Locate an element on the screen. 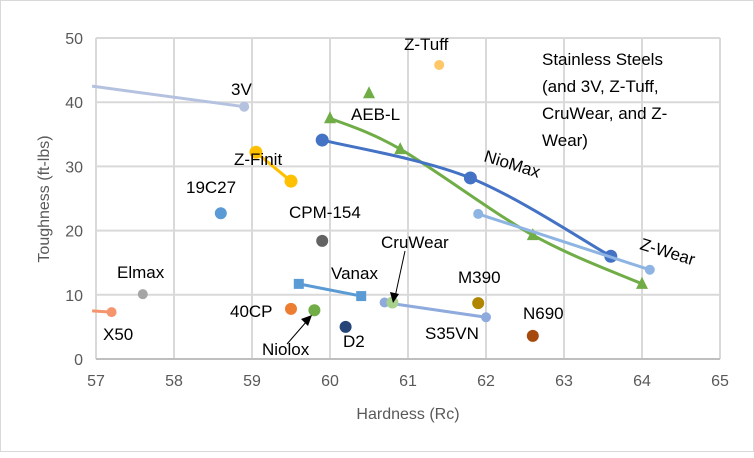  label-n690: N690 is located at coordinates (543, 313).